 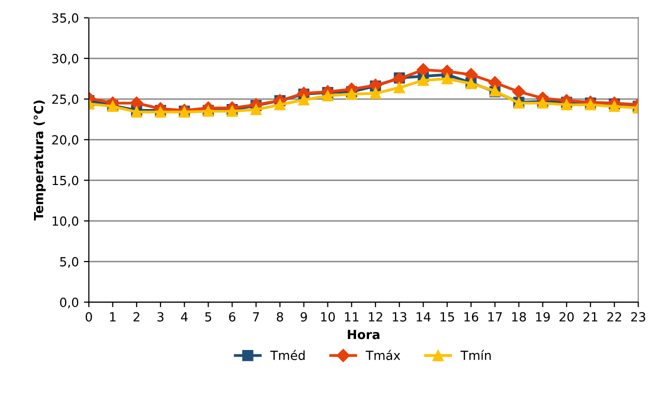 What do you see at coordinates (567, 317) in the screenshot?
I see `x-tick-label: 20` at bounding box center [567, 317].